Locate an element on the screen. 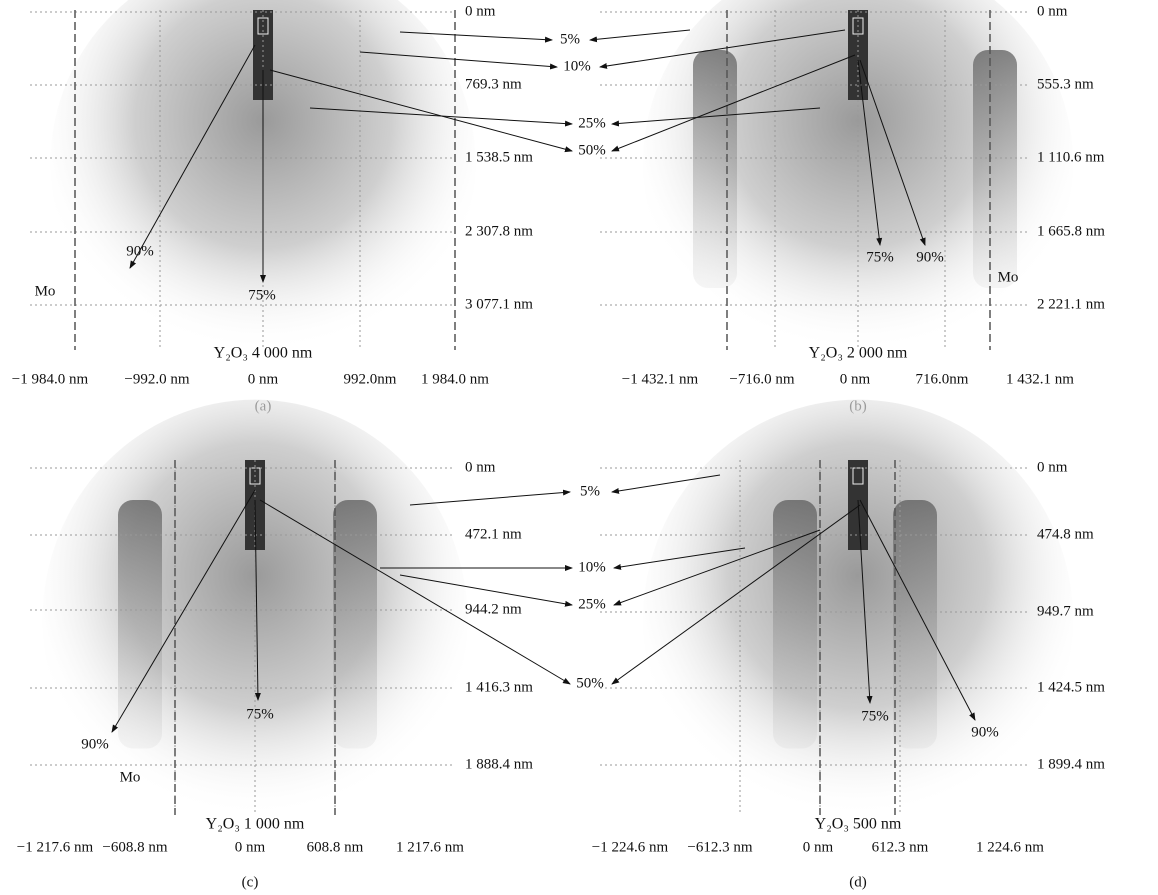 The width and height of the screenshot is (1158, 895). y-tick-label: 1 538.5 nm is located at coordinates (499, 157).